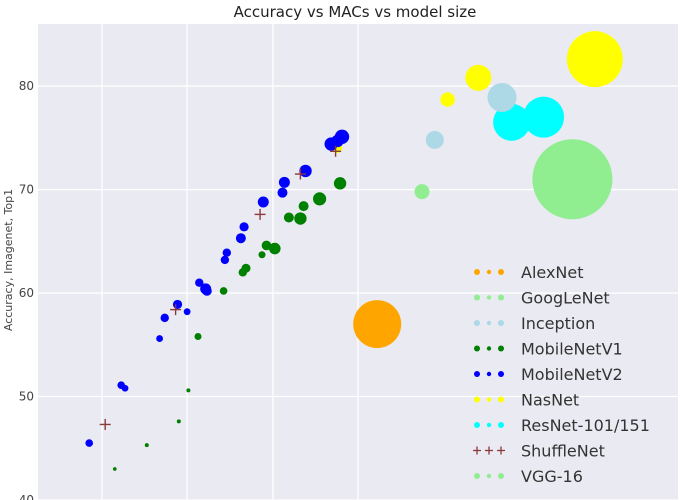 The height and width of the screenshot is (500, 680). Describe the element at coordinates (26, 293) in the screenshot. I see `y-tick-label: 60` at that location.